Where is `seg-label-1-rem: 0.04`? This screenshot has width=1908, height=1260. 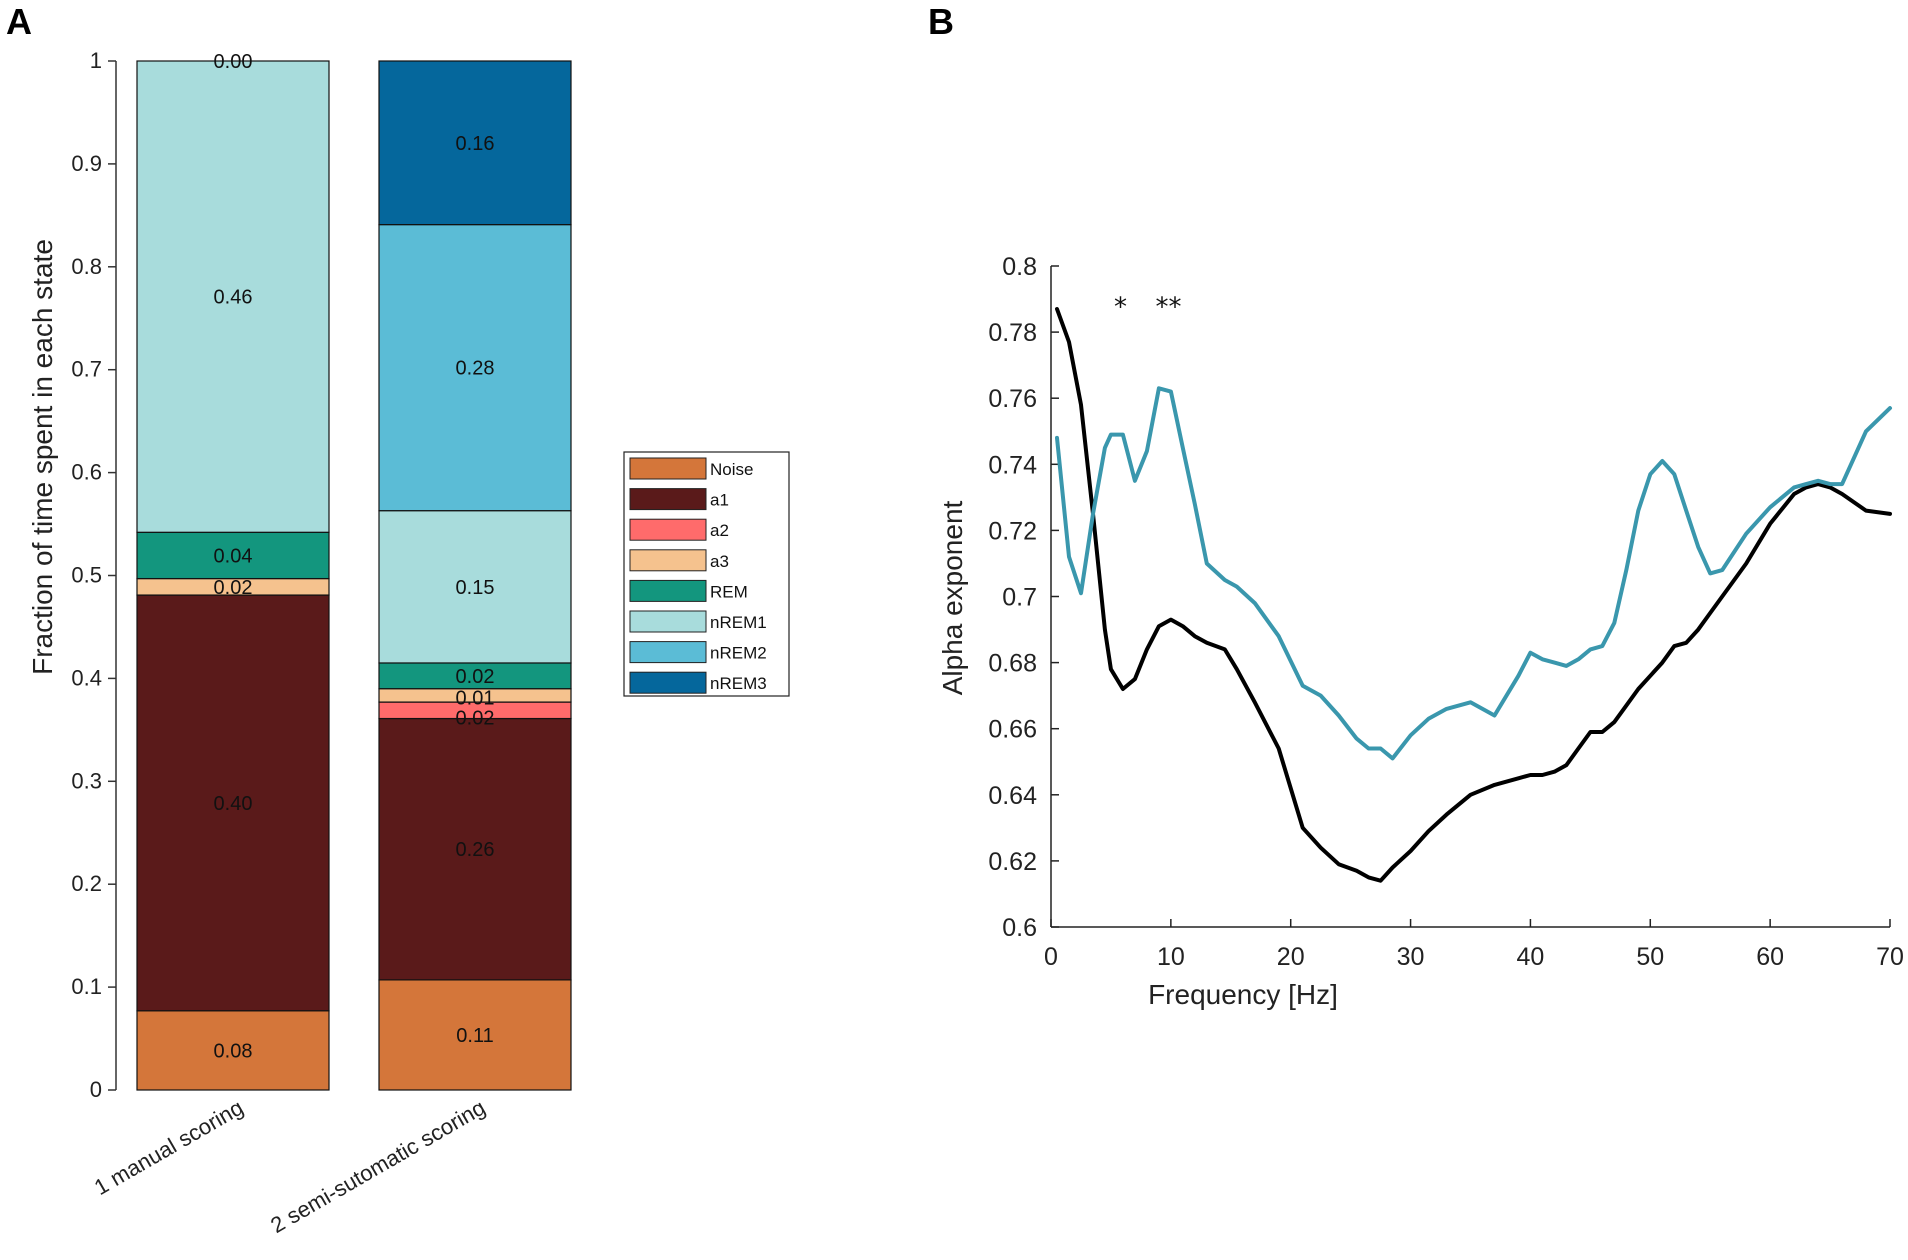 seg-label-1-rem: 0.04 is located at coordinates (233, 556).